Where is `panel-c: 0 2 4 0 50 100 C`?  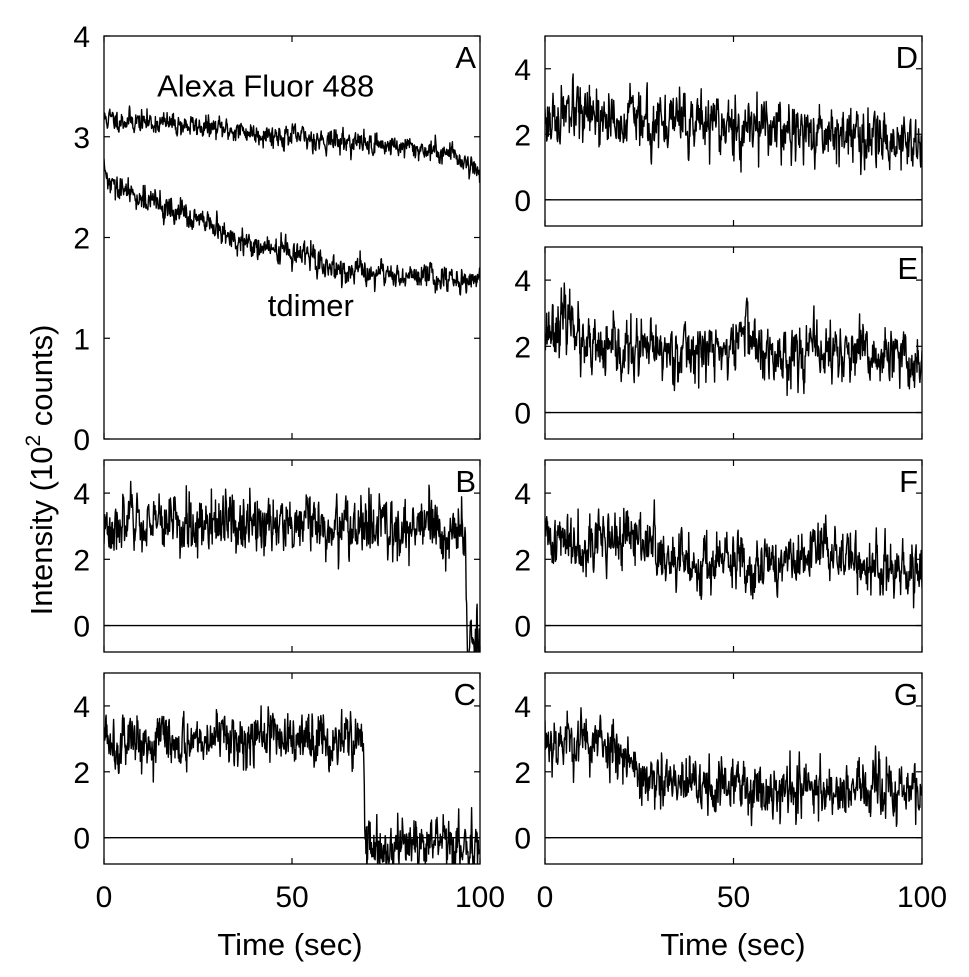
panel-c: 0 2 4 0 50 100 C is located at coordinates (289, 793).